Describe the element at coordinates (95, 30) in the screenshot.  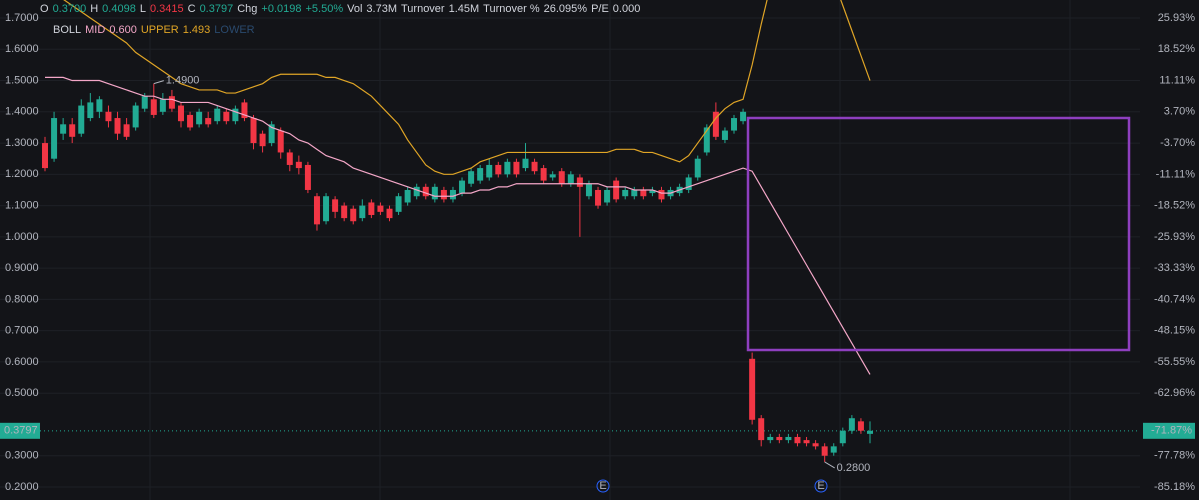
I see `legend-name: MID` at that location.